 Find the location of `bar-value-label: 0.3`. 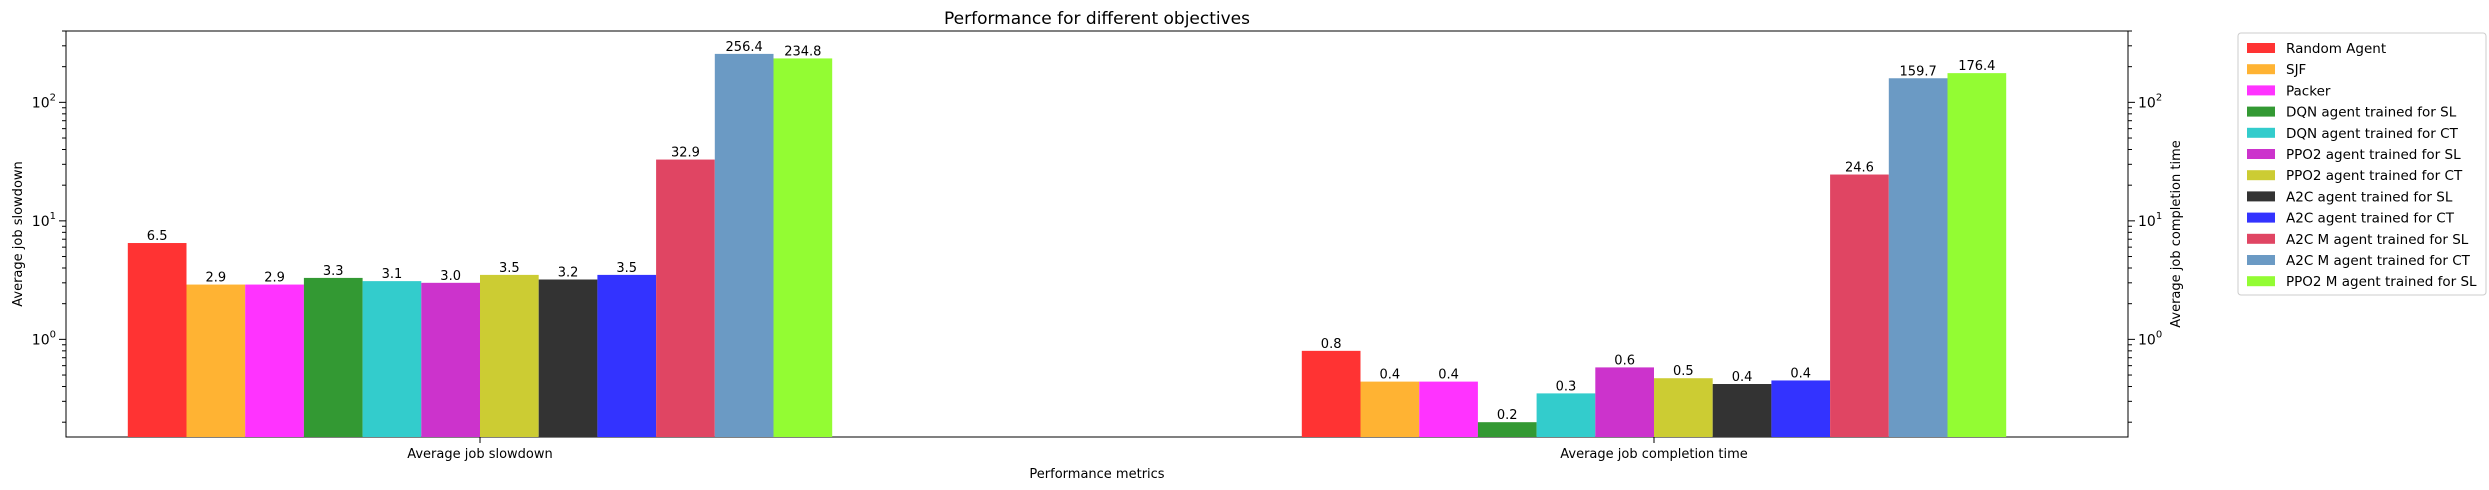

bar-value-label: 0.3 is located at coordinates (1566, 386).